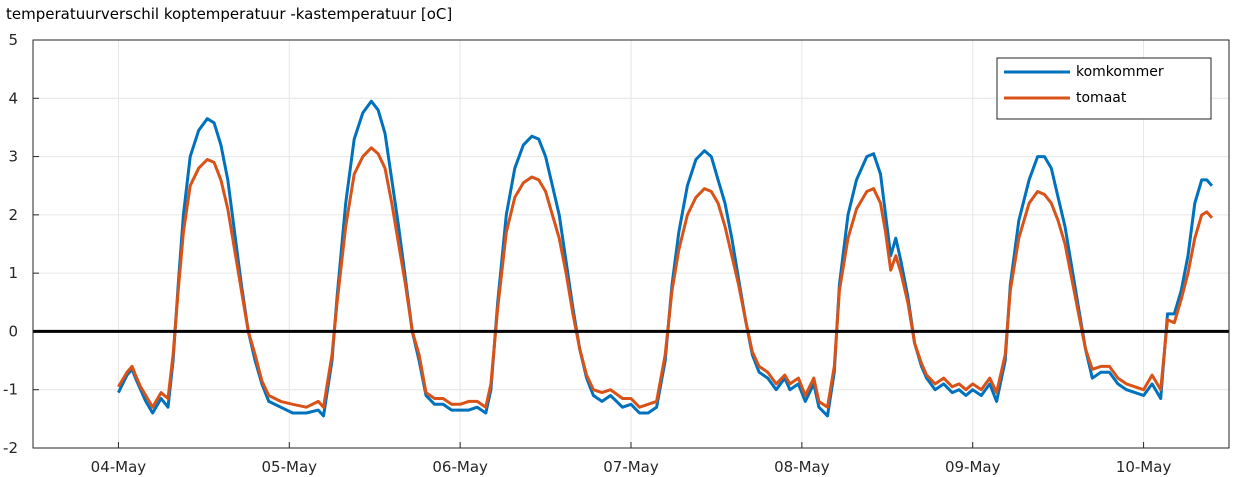 This screenshot has width=1236, height=477. I want to click on y-tick-label: 5, so click(13, 40).